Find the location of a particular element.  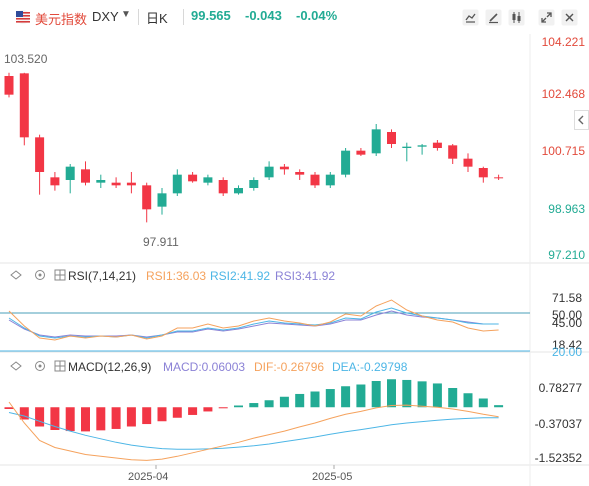

chevron-left-icon is located at coordinates (581, 120).